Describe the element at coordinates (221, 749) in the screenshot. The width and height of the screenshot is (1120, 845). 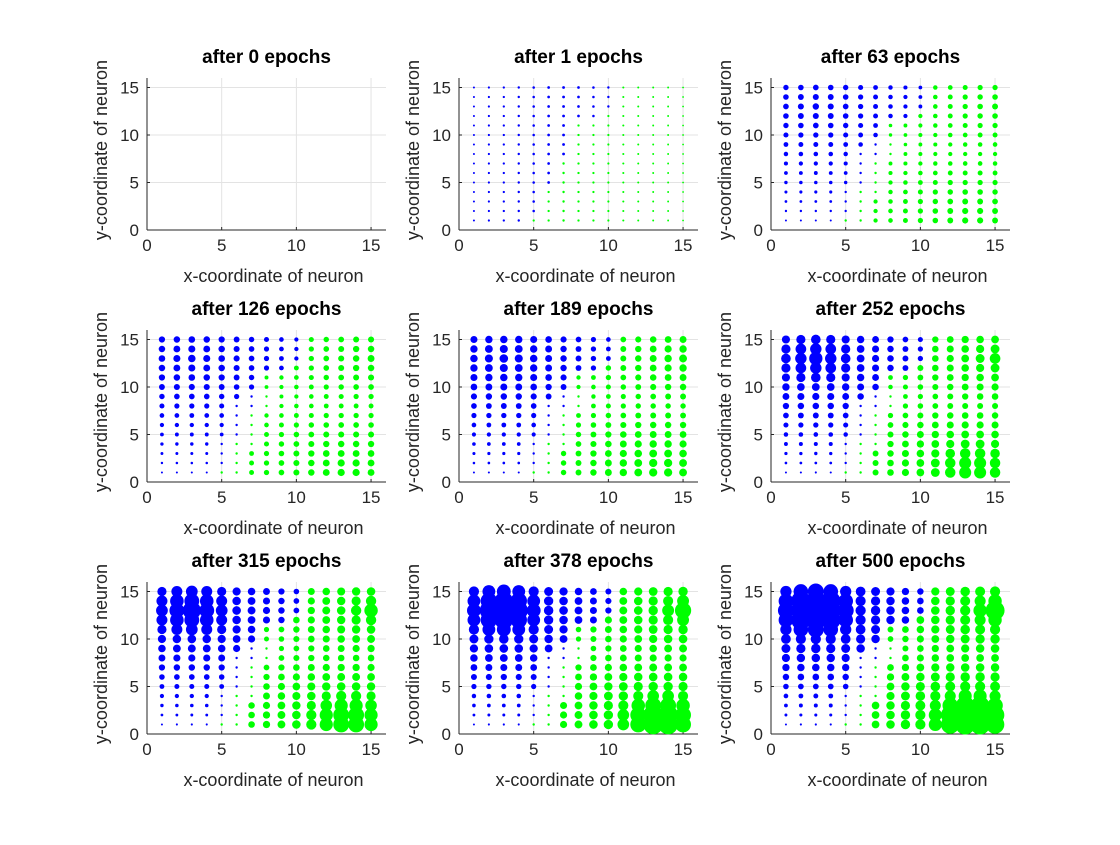
I see `x-tick-label: 5` at that location.